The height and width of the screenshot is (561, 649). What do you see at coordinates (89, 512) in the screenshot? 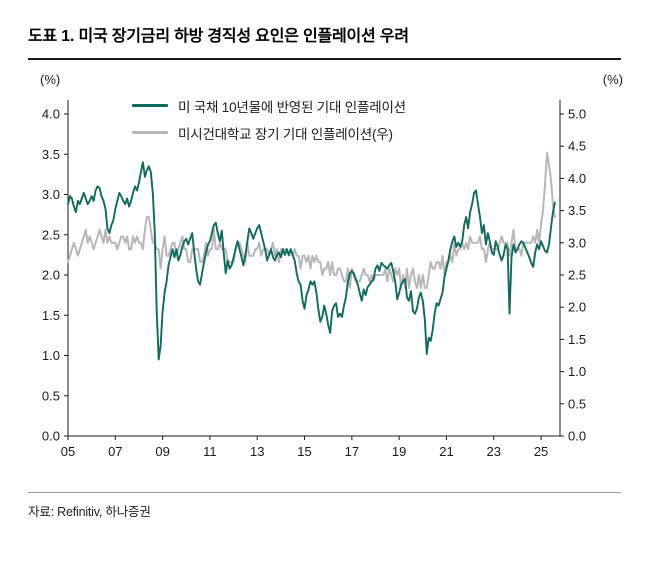
I see `source-note: 자료: Refinitiv, 하나증권` at bounding box center [89, 512].